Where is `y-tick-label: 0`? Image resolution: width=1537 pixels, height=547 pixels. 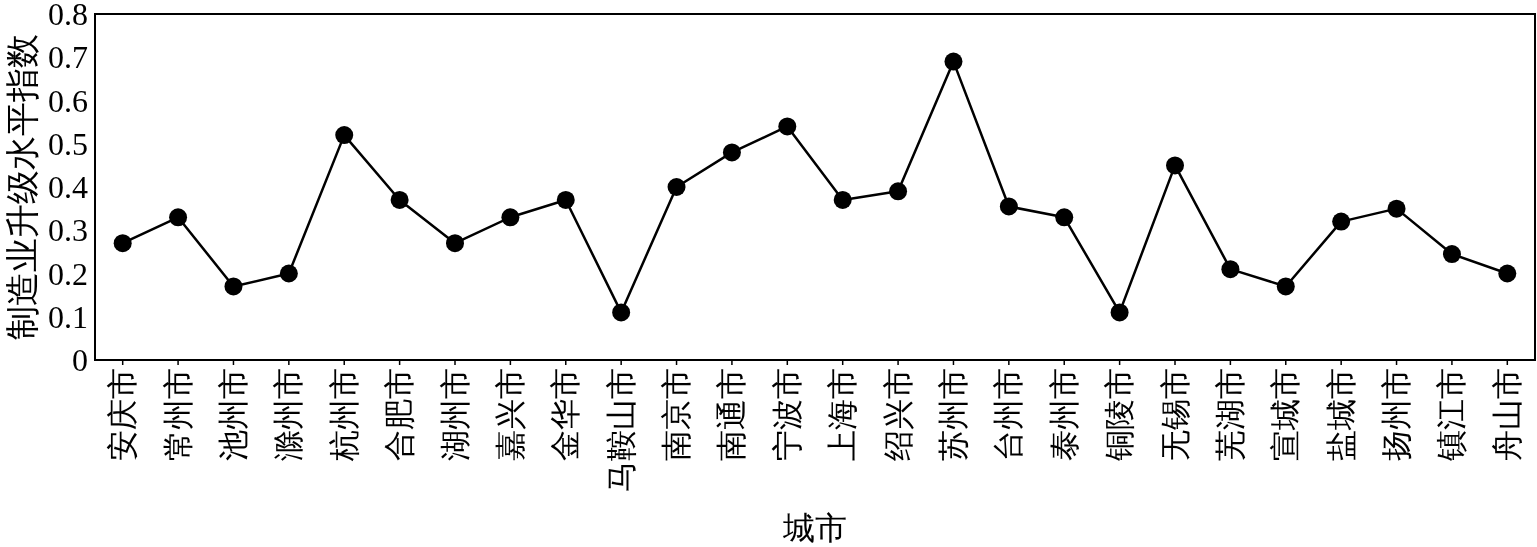
y-tick-label: 0 is located at coordinates (80, 360).